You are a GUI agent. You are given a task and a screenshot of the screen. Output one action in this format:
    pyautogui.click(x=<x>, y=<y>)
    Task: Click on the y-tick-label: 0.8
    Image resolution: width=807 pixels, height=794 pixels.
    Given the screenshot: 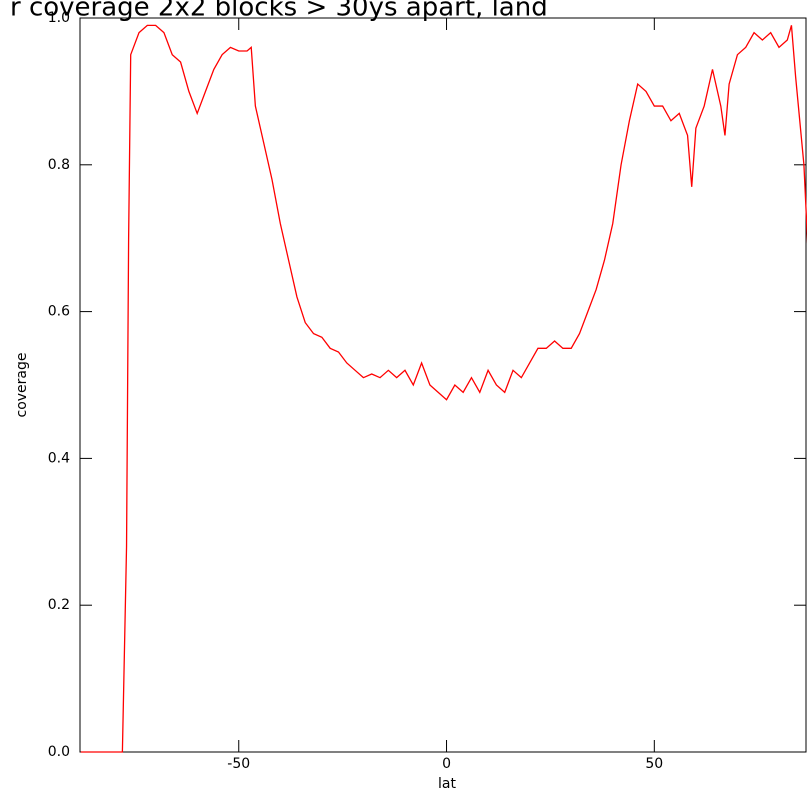 What is the action you would take?
    pyautogui.click(x=59, y=165)
    